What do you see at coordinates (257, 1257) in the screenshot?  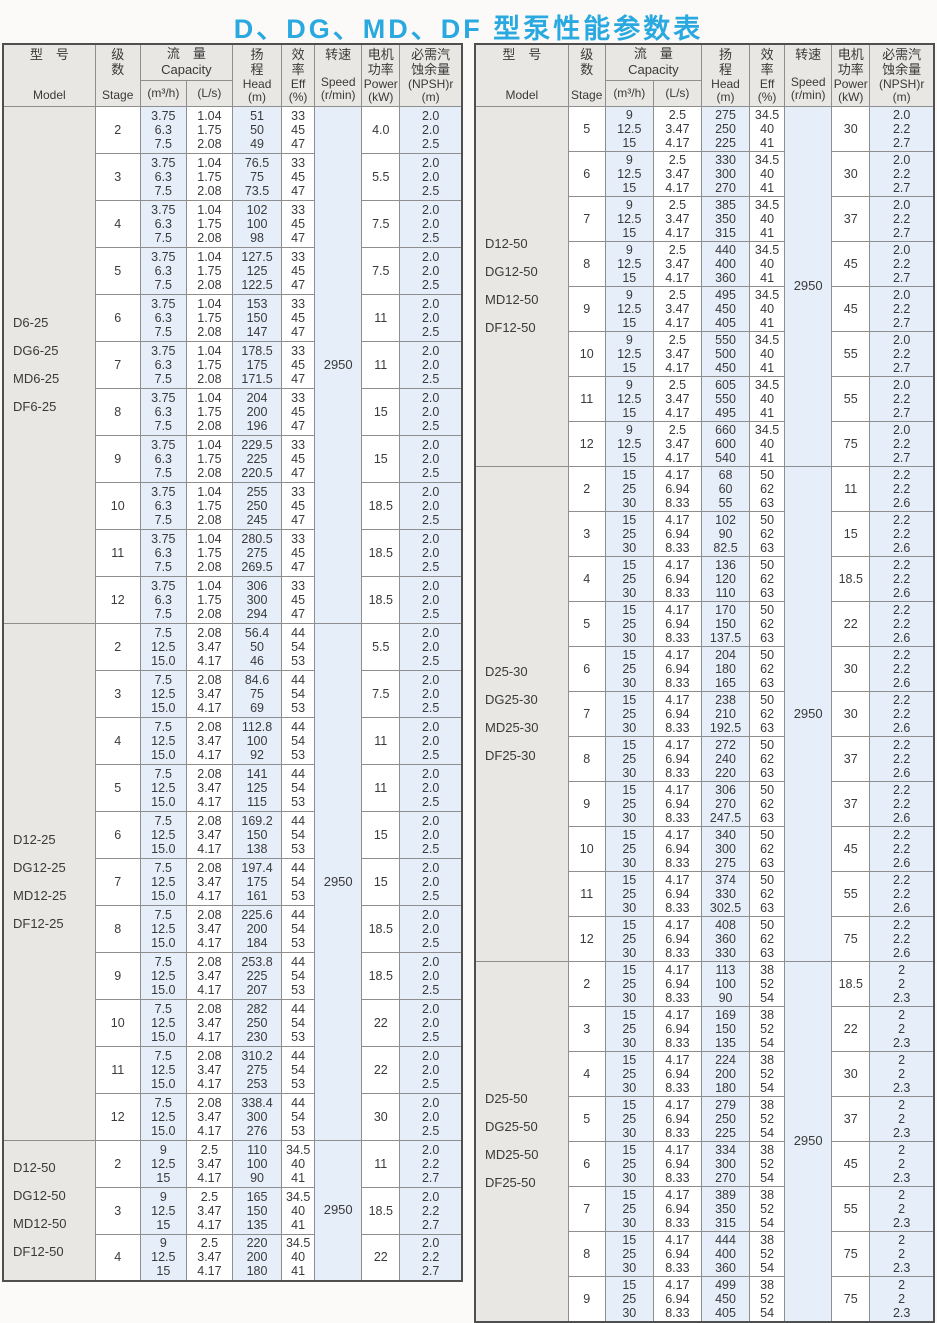 I see `head-cell: 220 200 180` at bounding box center [257, 1257].